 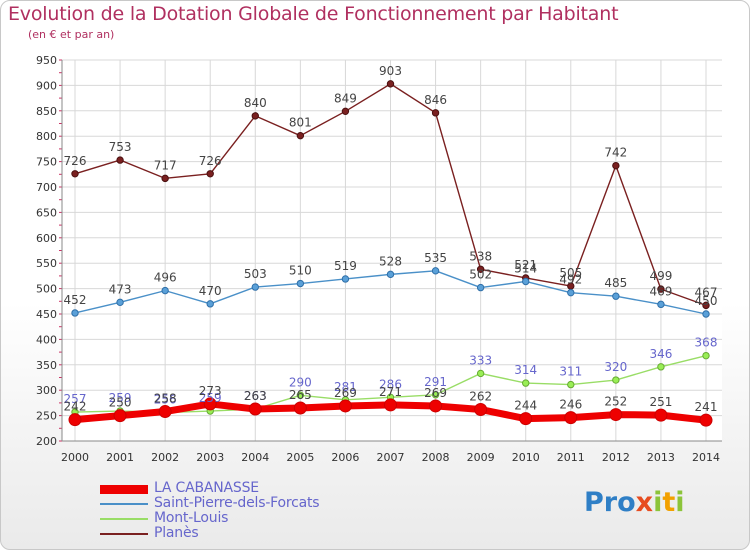 What do you see at coordinates (660, 276) in the screenshot?
I see `data-label-3: 499` at bounding box center [660, 276].